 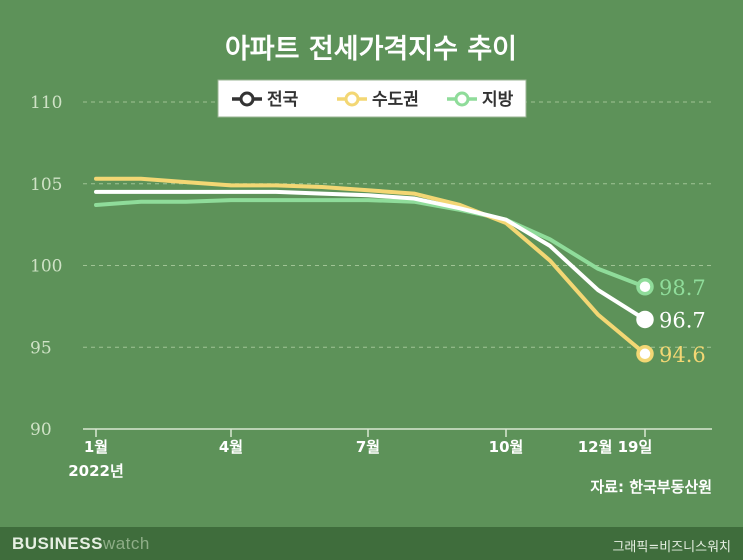 I want to click on legend-label-1: 수도권, so click(x=395, y=100).